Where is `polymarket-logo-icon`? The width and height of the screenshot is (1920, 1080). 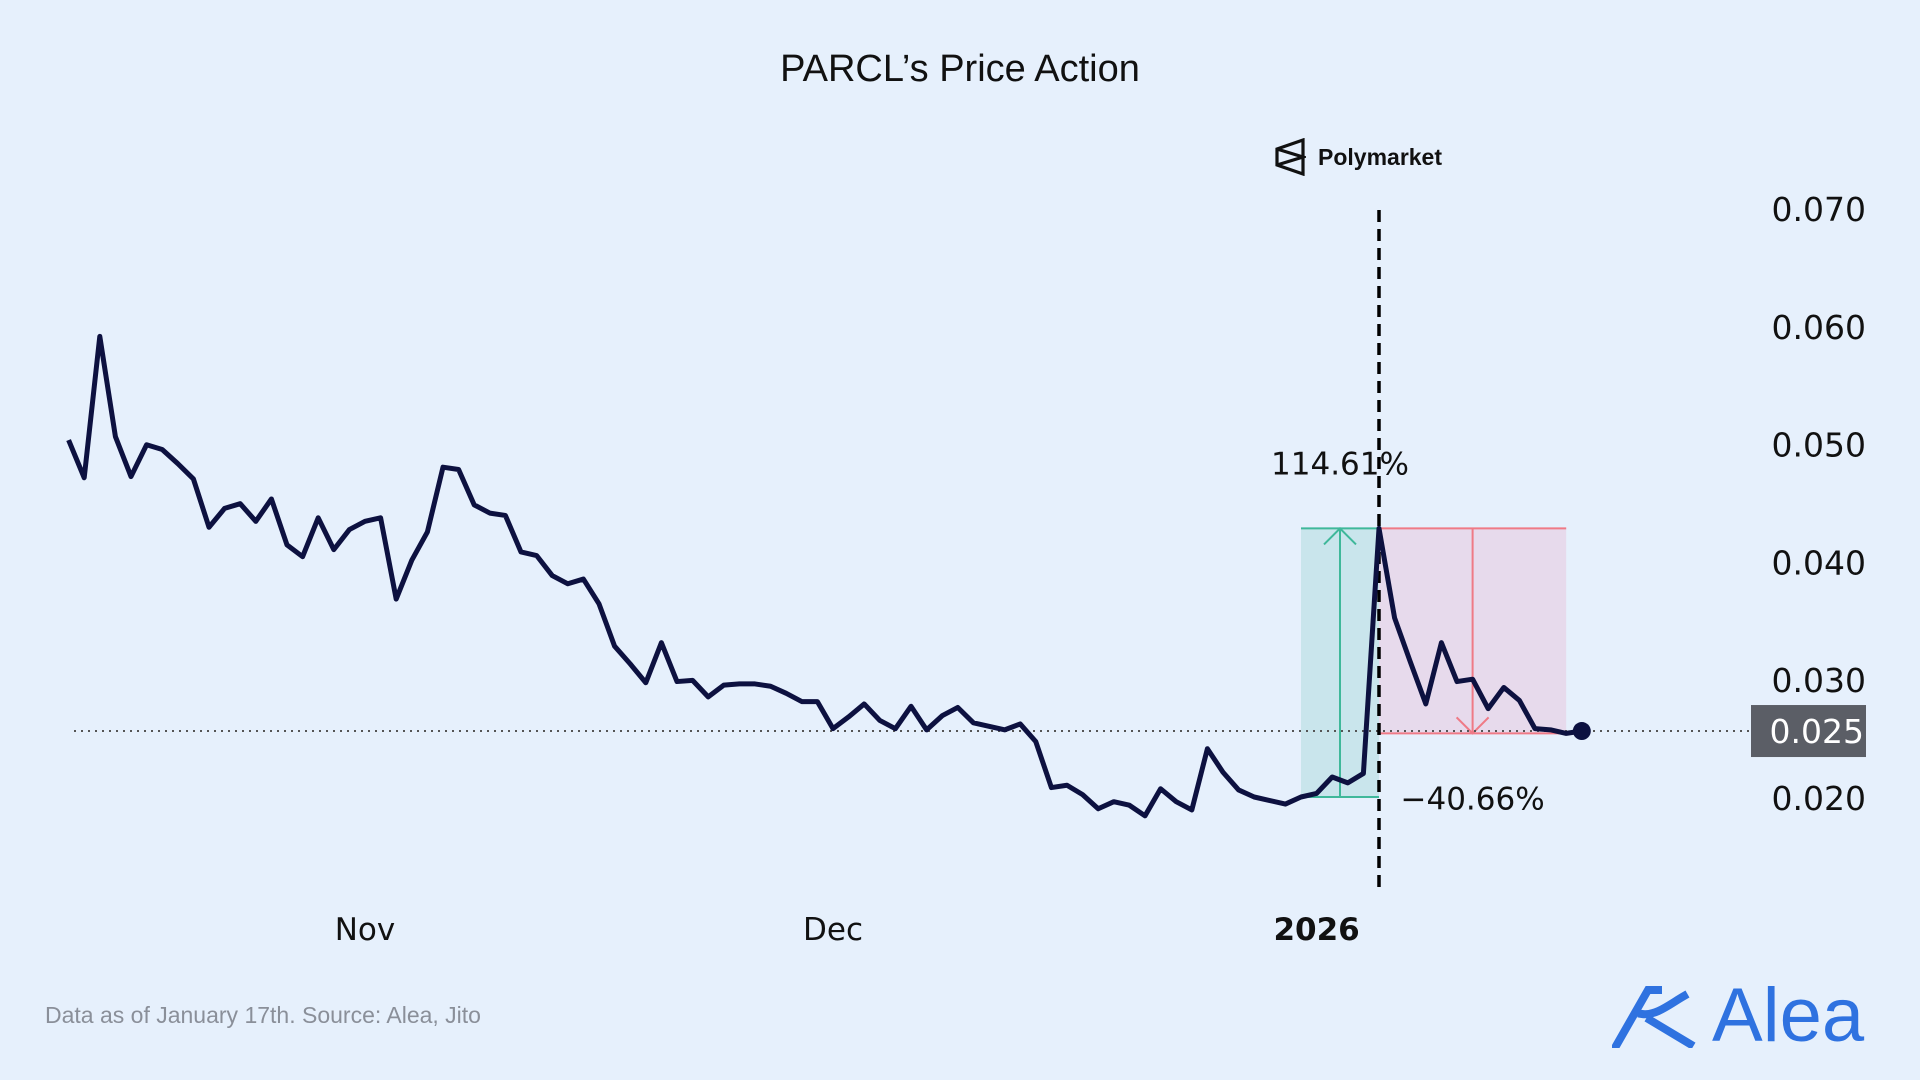 polymarket-logo-icon is located at coordinates (1290, 157).